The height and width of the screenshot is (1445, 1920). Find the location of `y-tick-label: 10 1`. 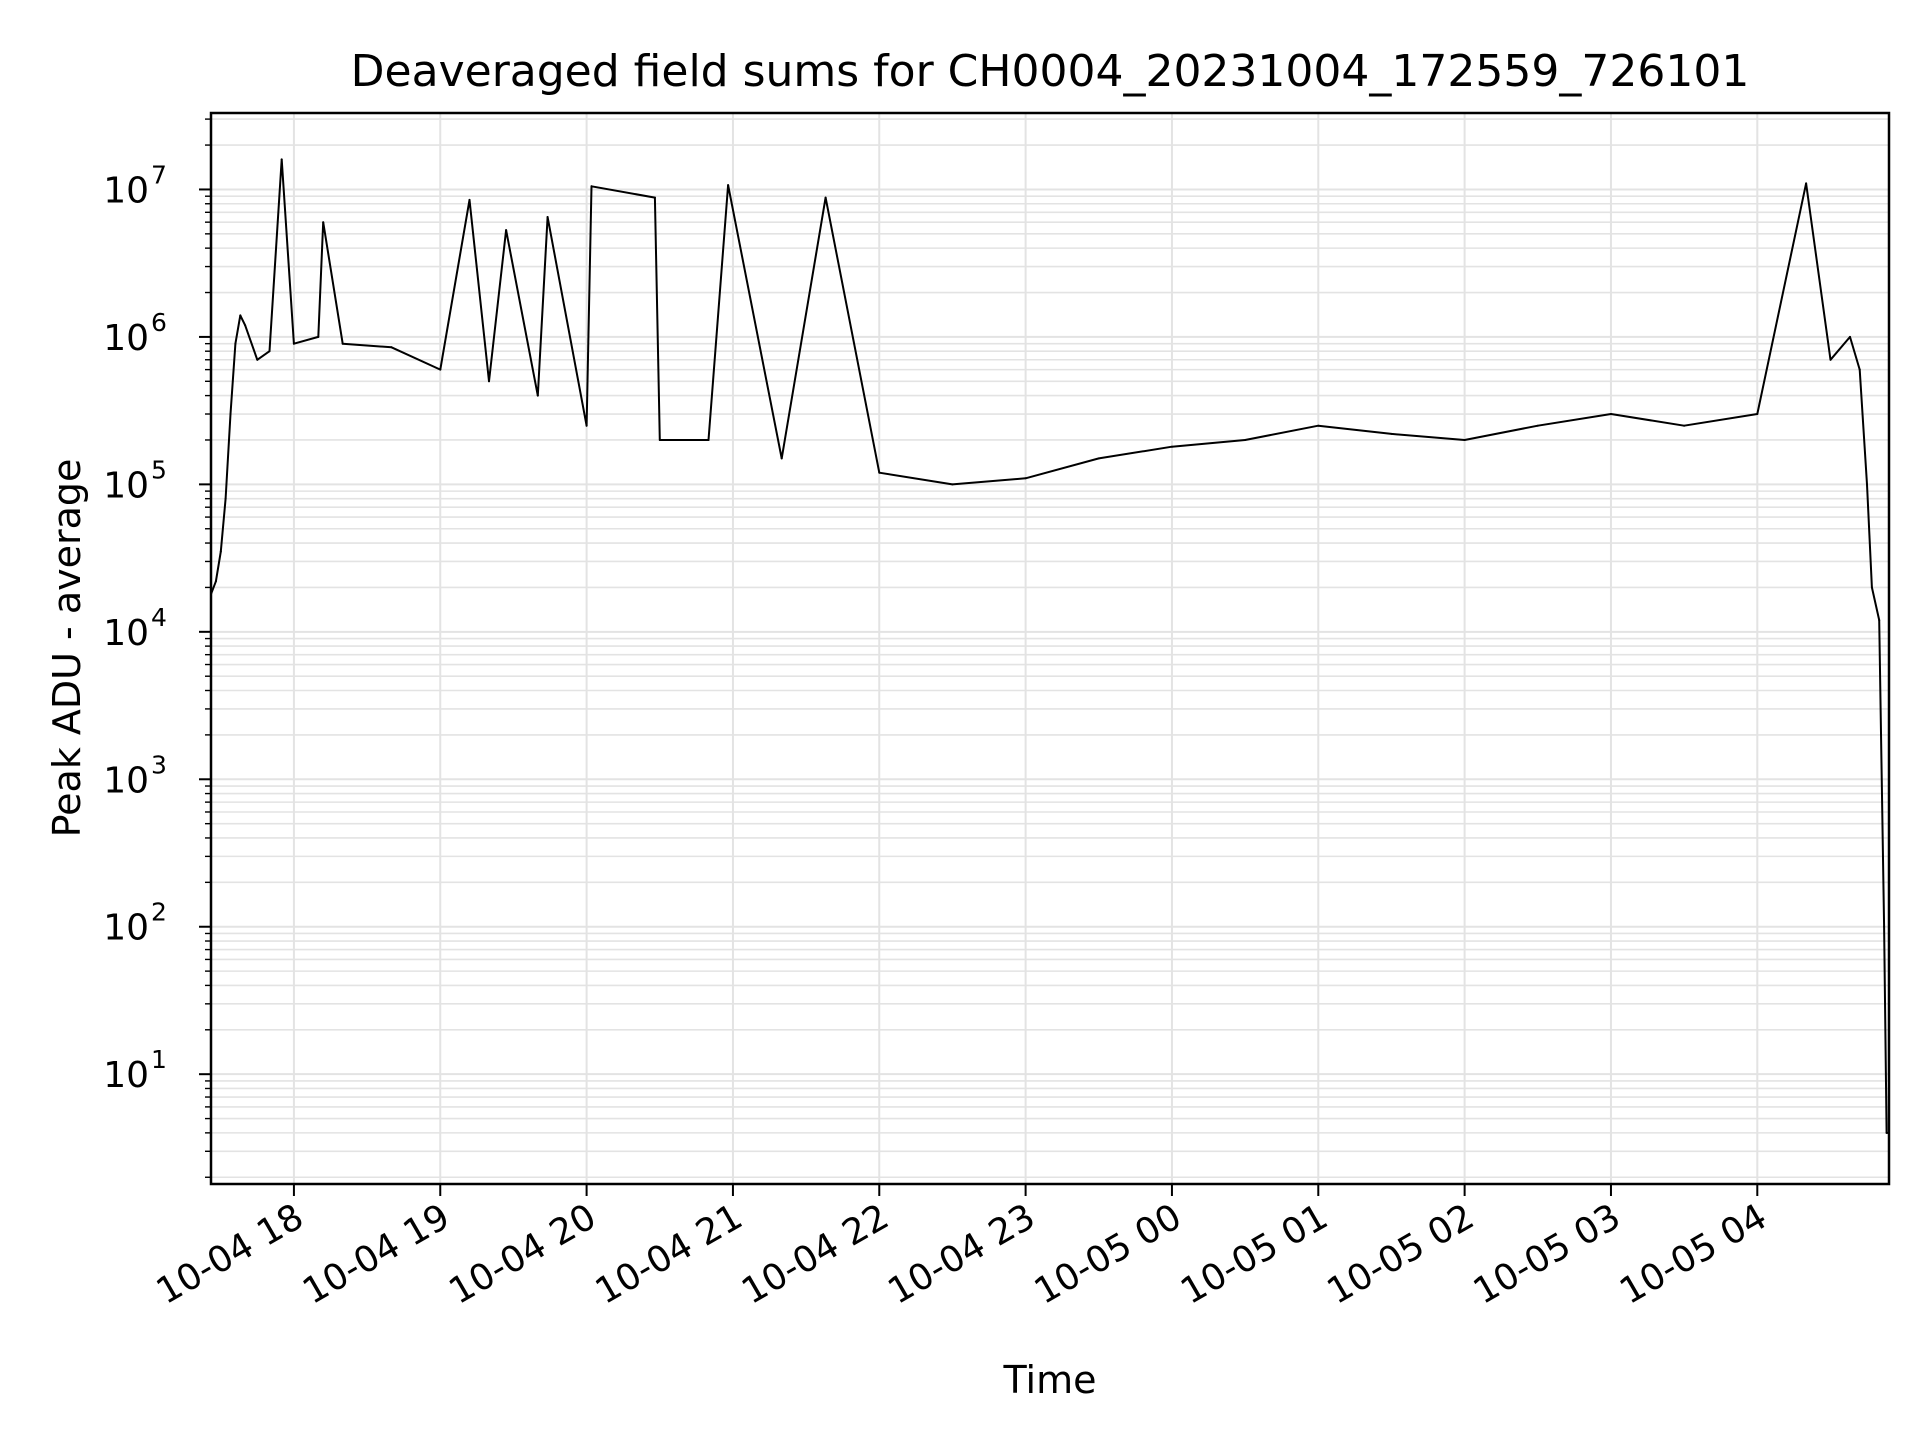

y-tick-label: 10 1 is located at coordinates (135, 1070).